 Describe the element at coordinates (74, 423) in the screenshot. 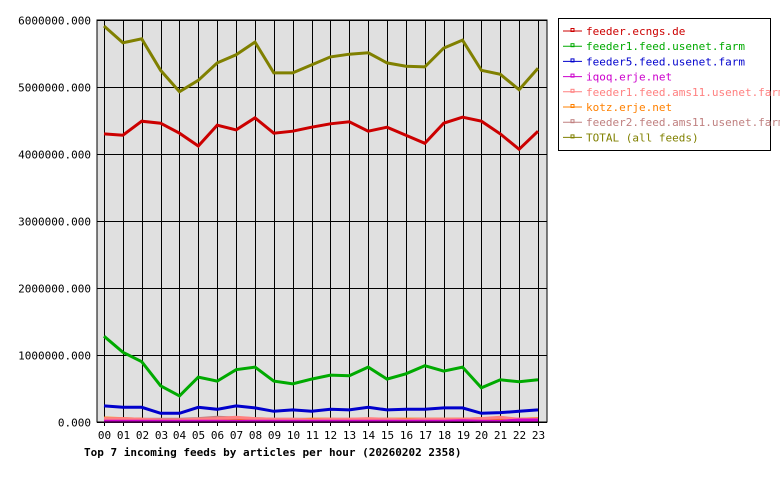

I see `y-tick-label: 0.000` at that location.